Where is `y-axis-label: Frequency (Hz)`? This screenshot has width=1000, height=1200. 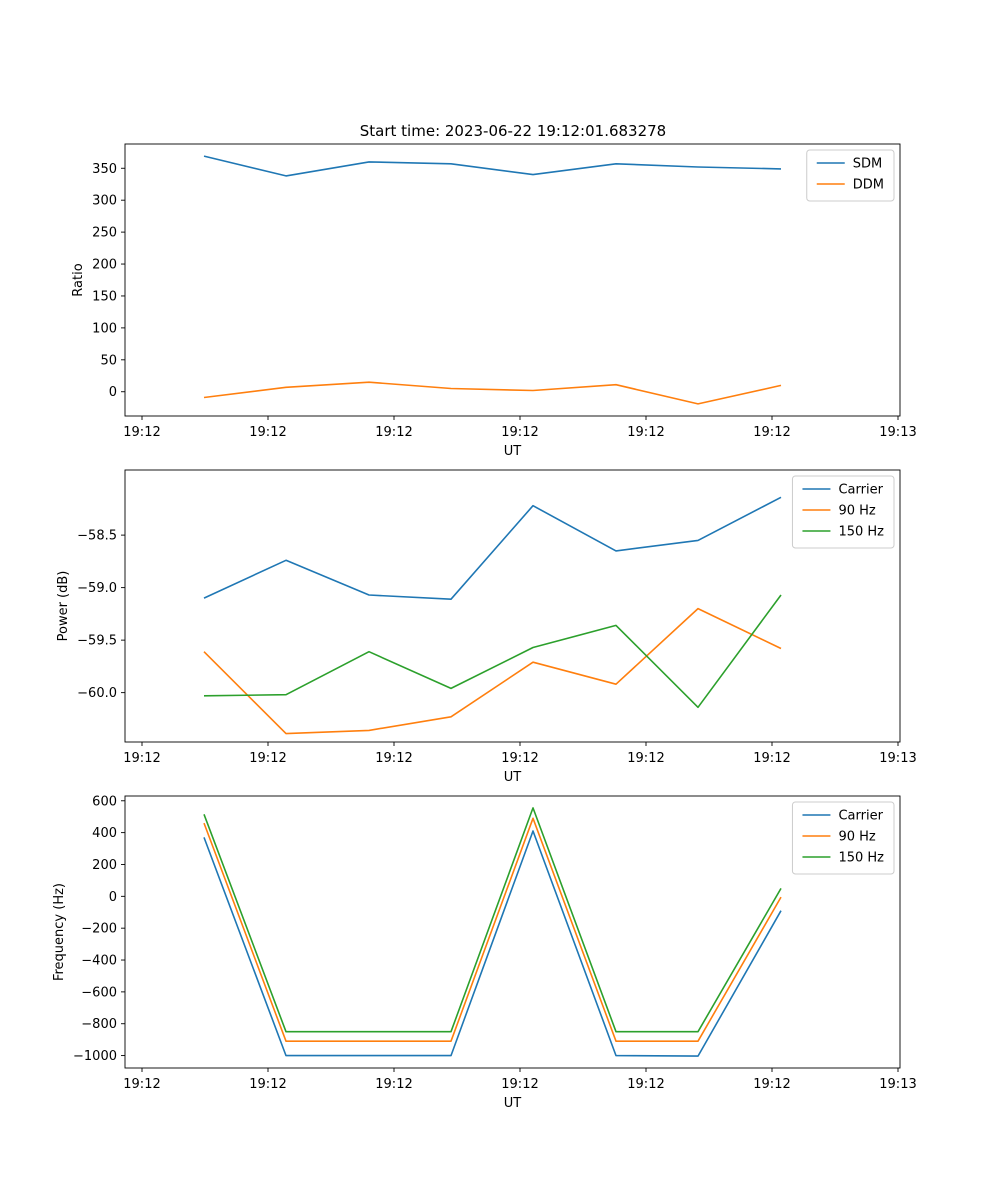 y-axis-label: Frequency (Hz) is located at coordinates (59, 932).